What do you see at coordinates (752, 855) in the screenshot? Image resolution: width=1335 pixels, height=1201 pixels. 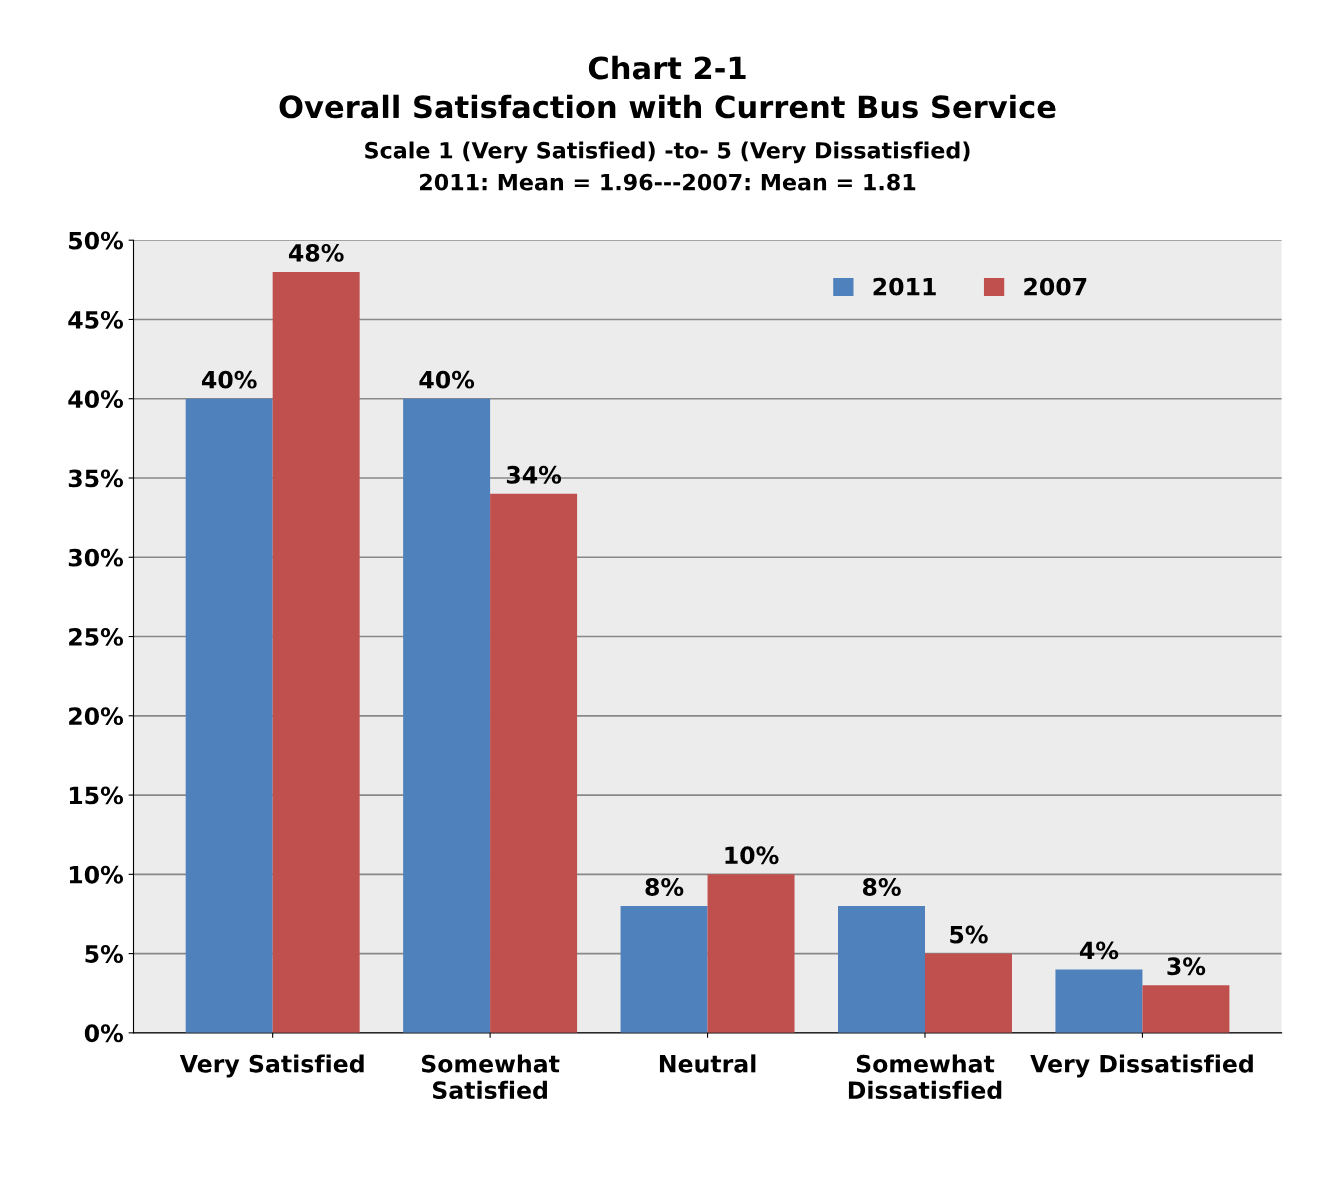 I see `data-label: 10%` at bounding box center [752, 855].